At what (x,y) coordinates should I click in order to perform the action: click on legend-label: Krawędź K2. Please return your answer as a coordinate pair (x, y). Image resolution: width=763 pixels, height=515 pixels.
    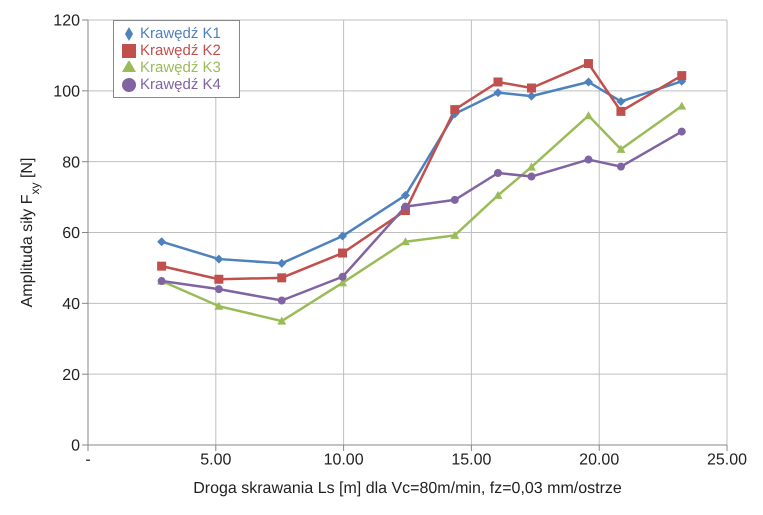
    Looking at the image, I should click on (180, 50).